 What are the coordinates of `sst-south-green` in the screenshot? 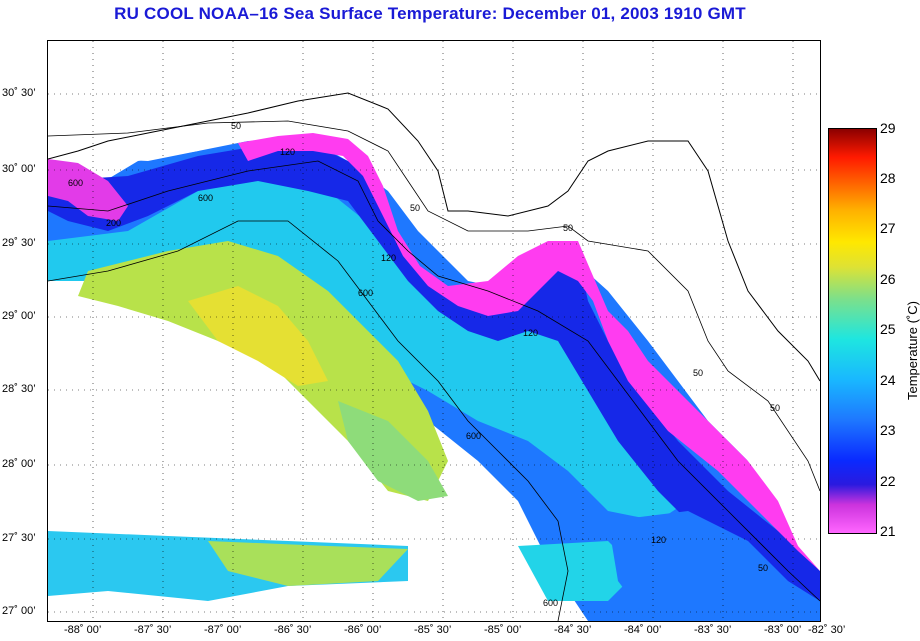 It's located at (308, 563).